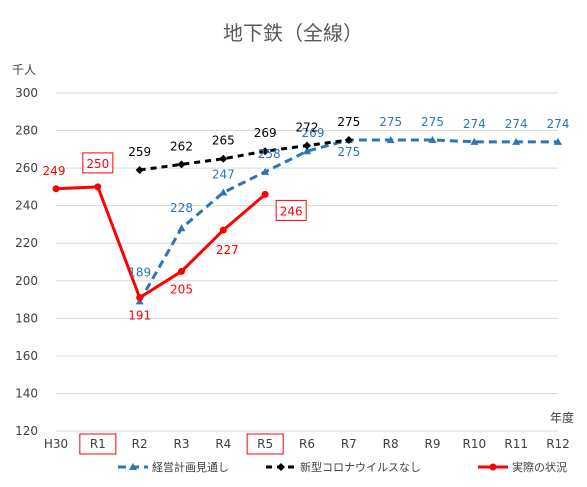 The image size is (587, 487). Describe the element at coordinates (26, 93) in the screenshot. I see `y-tick-300: 300` at that location.